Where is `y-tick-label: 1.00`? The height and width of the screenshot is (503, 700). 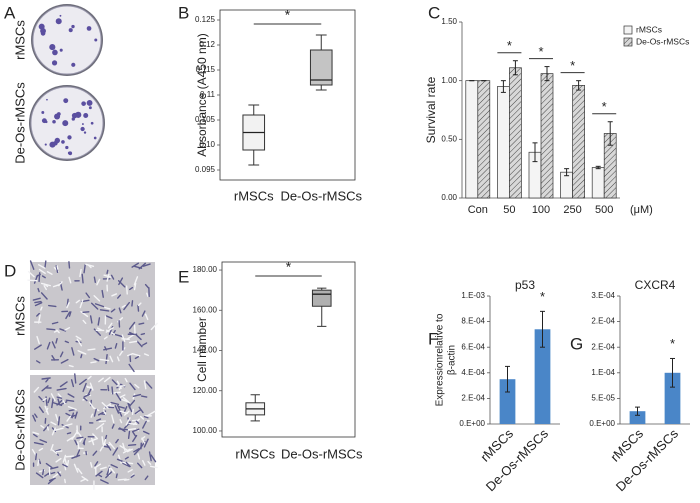
y-tick-label: 1.00 is located at coordinates (449, 80).